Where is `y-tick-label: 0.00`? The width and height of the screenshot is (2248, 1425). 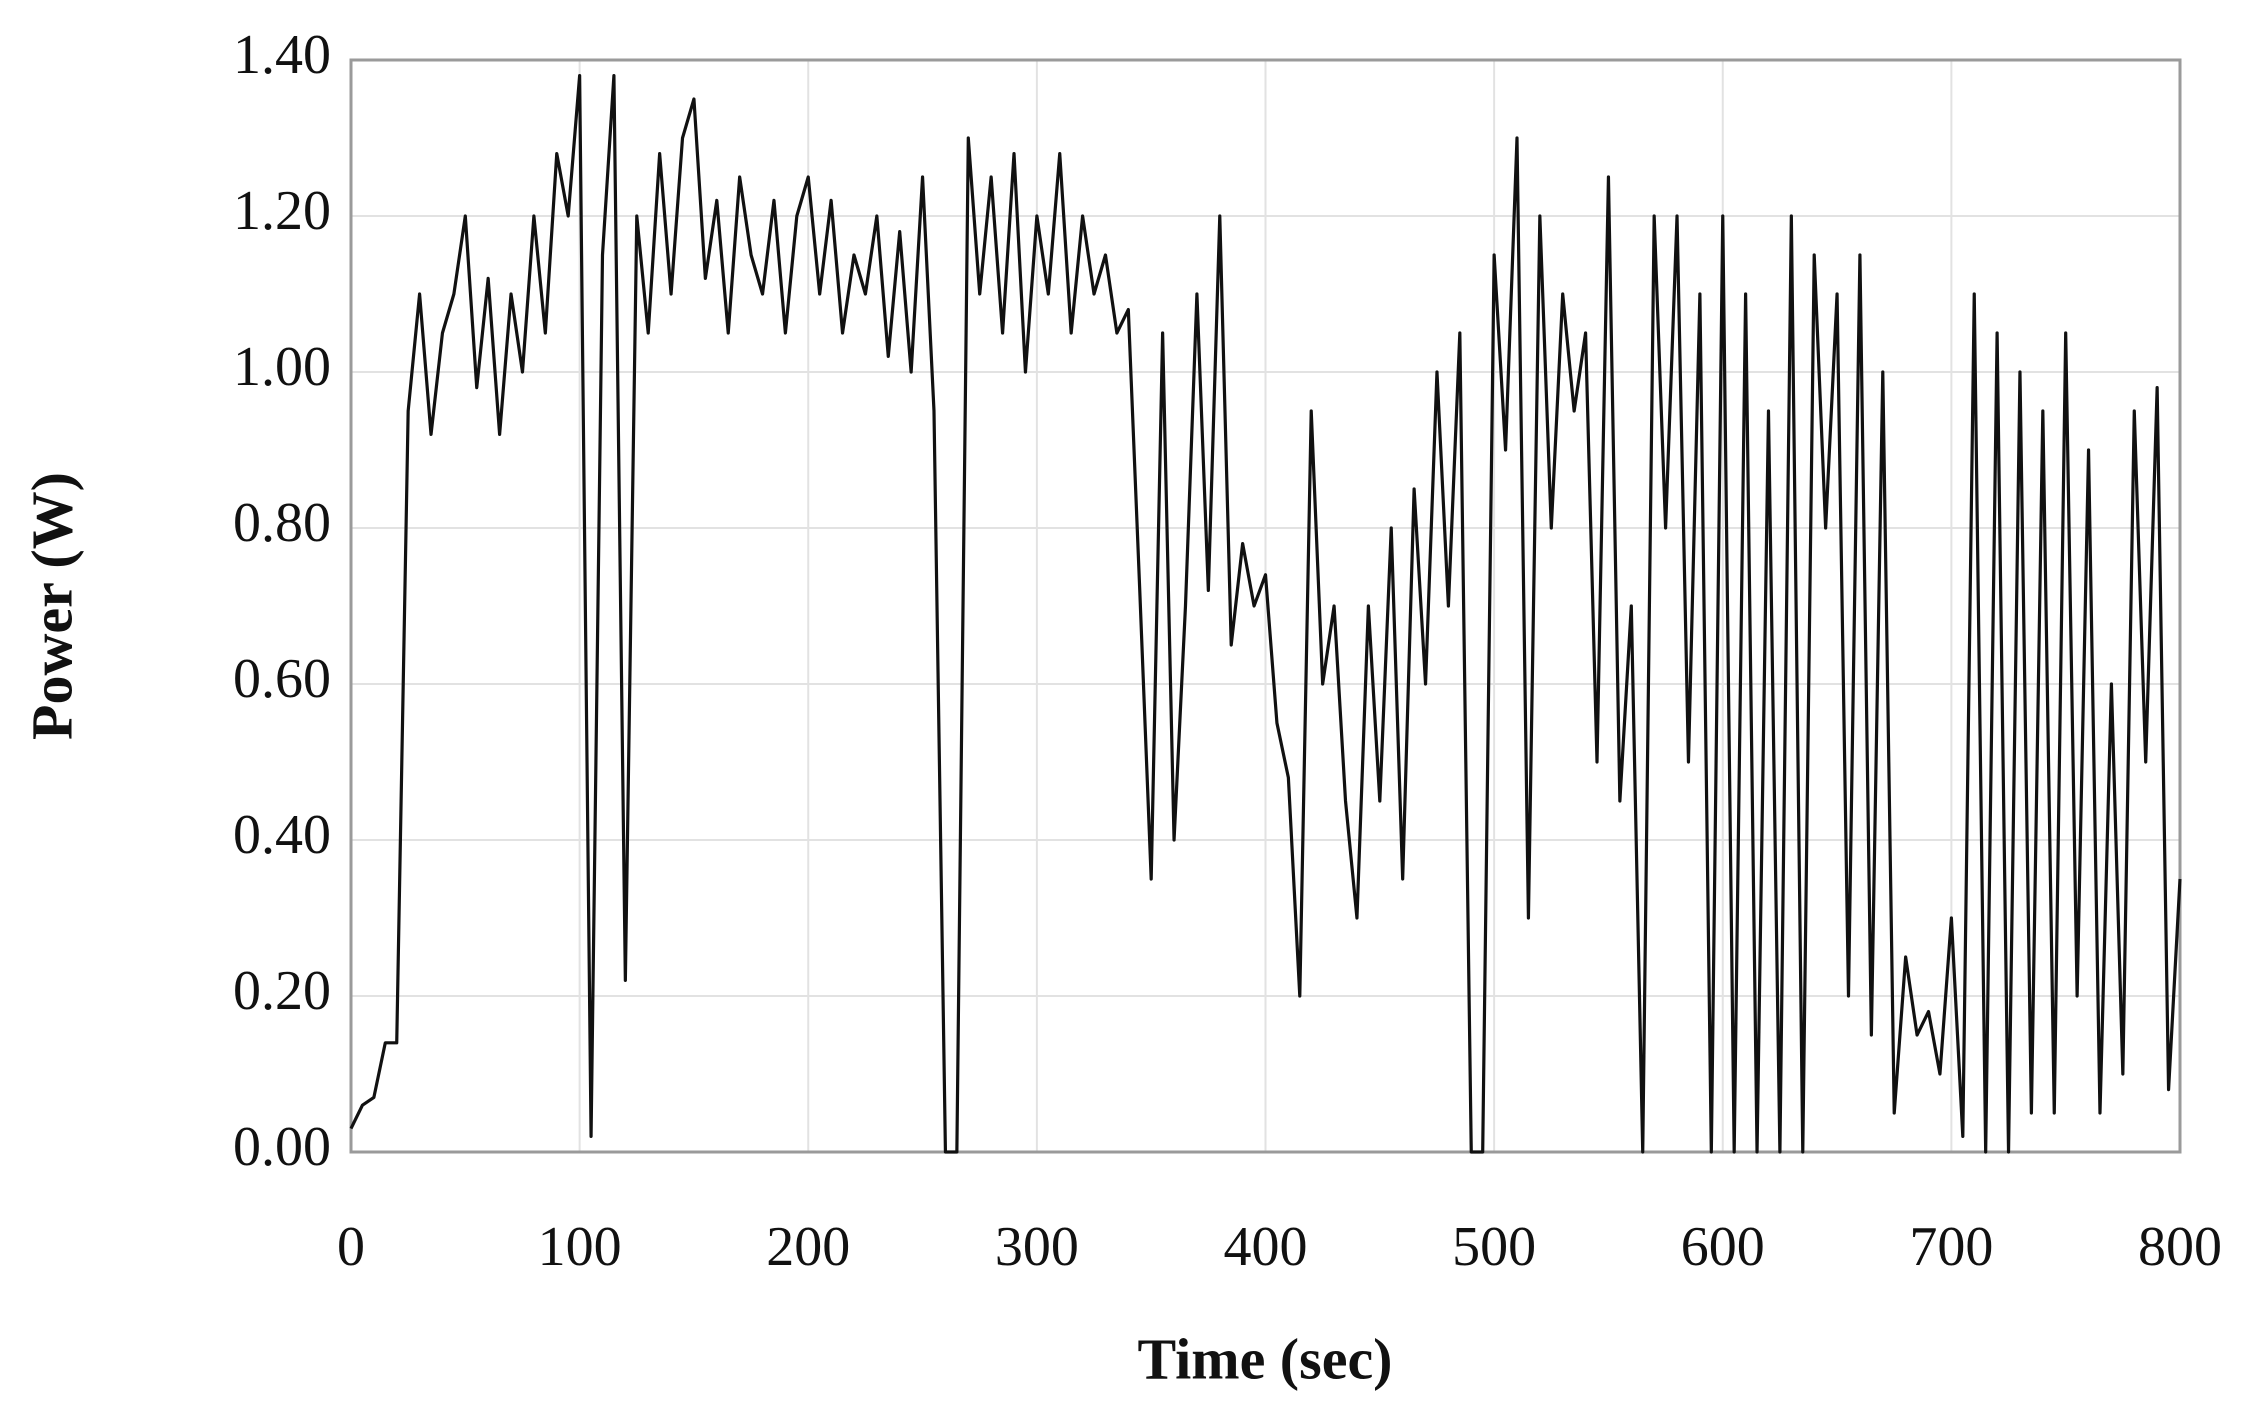 y-tick-label: 0.00 is located at coordinates (282, 1147).